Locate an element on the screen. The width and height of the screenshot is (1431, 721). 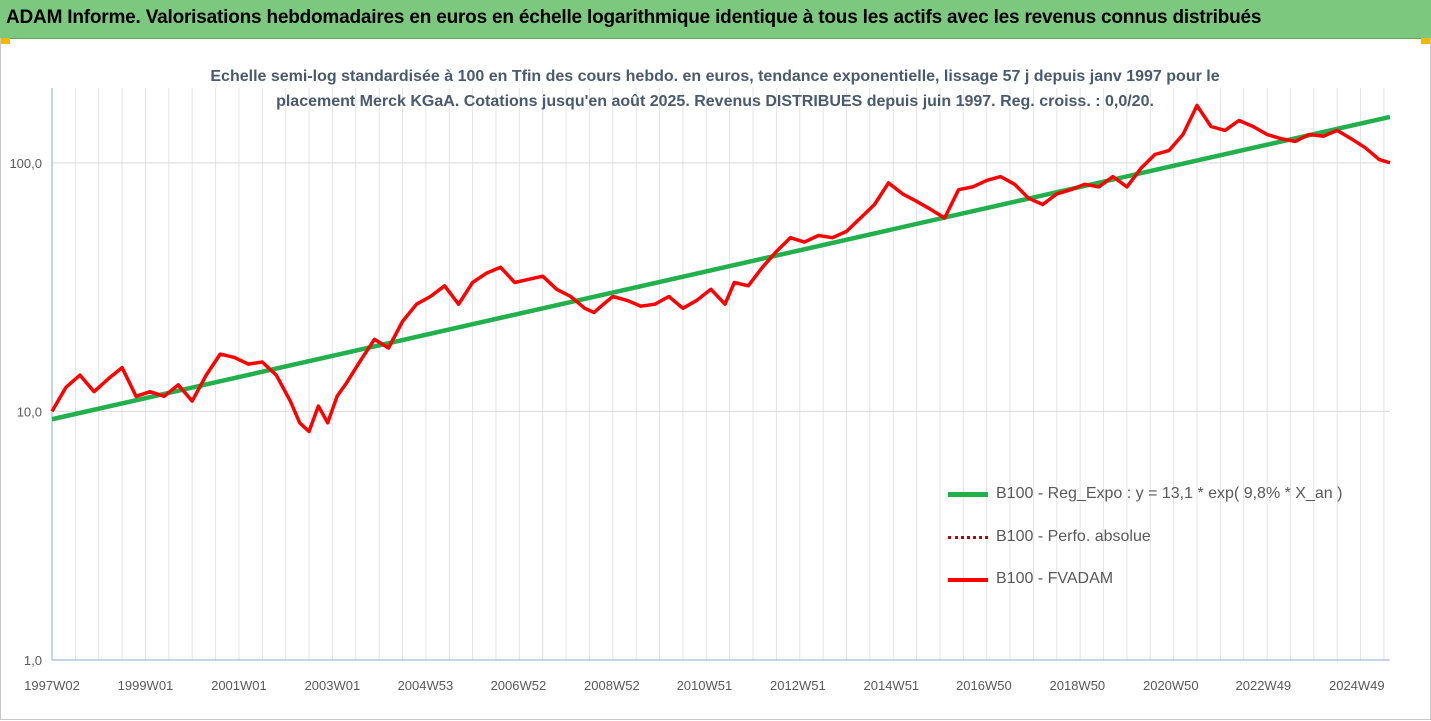
x-tick-label: 2020W50 is located at coordinates (1171, 685).